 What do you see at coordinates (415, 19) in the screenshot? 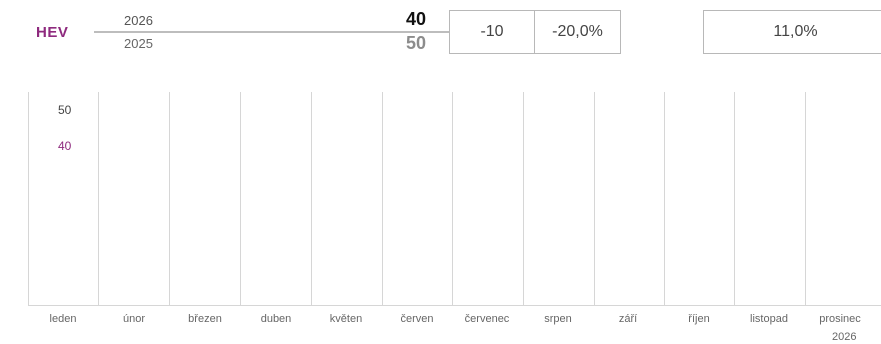
I see `current-value: 40` at bounding box center [415, 19].